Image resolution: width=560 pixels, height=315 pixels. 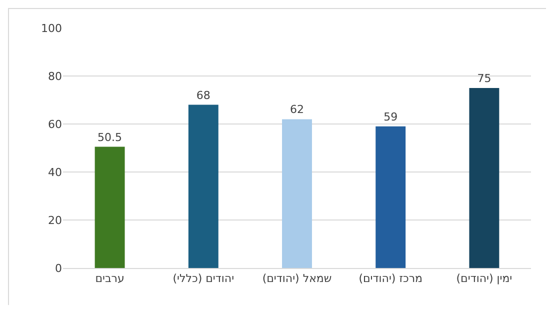 I want to click on data-label: 50.5, so click(x=110, y=137).